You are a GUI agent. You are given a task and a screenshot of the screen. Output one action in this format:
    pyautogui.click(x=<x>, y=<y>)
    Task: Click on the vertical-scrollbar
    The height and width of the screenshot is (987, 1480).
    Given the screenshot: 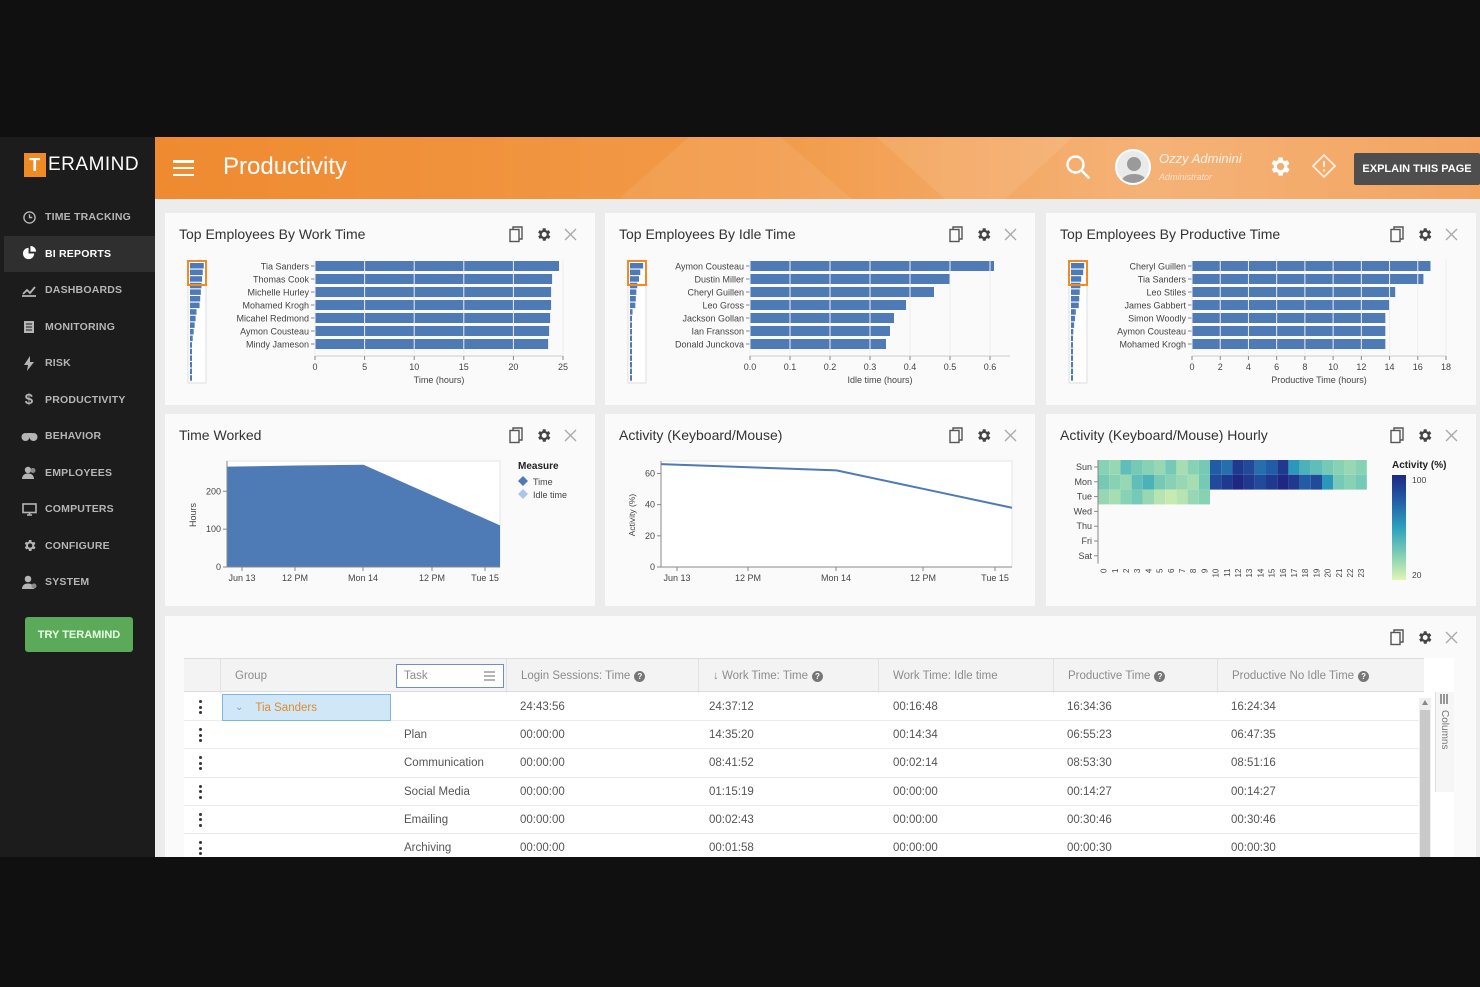 What is the action you would take?
    pyautogui.click(x=1425, y=777)
    